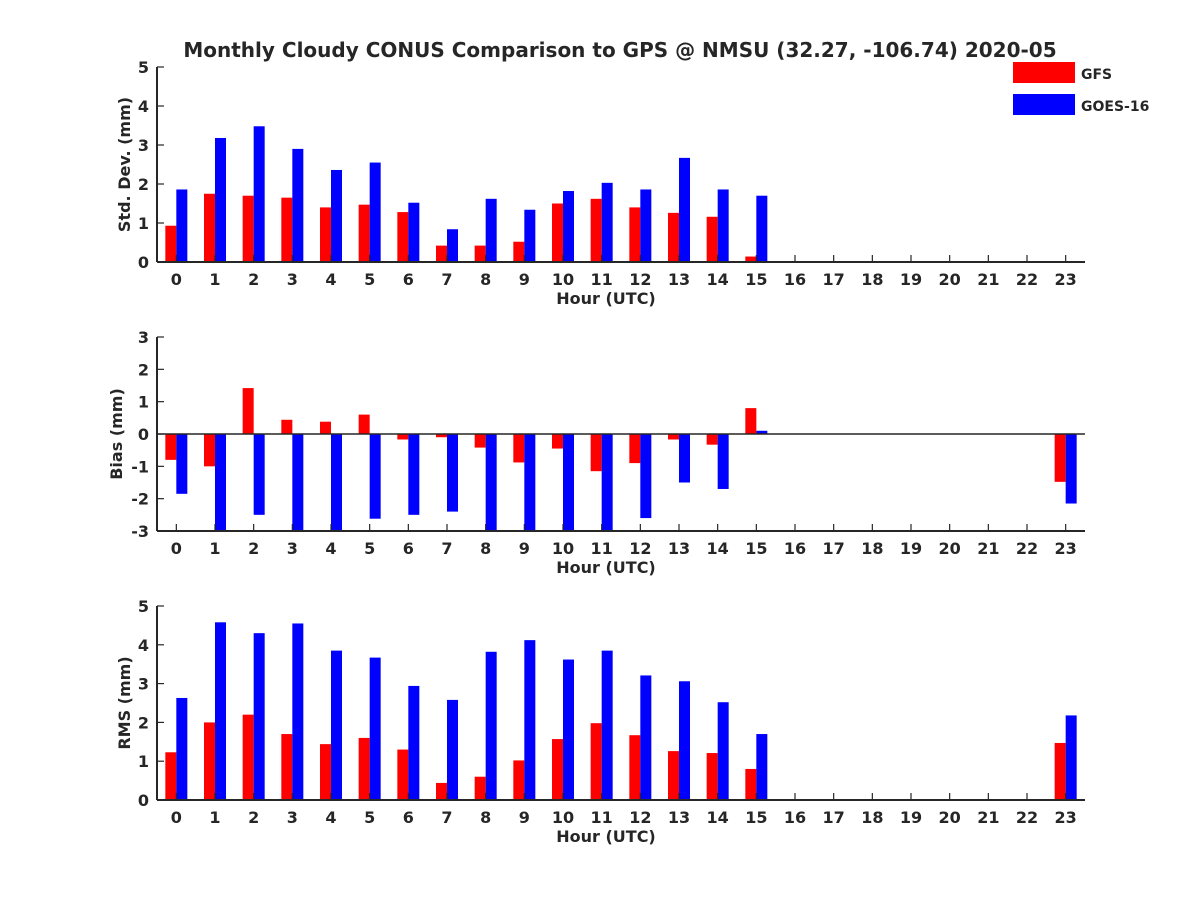  What do you see at coordinates (369, 817) in the screenshot?
I see `x-tick-label: 5` at bounding box center [369, 817].